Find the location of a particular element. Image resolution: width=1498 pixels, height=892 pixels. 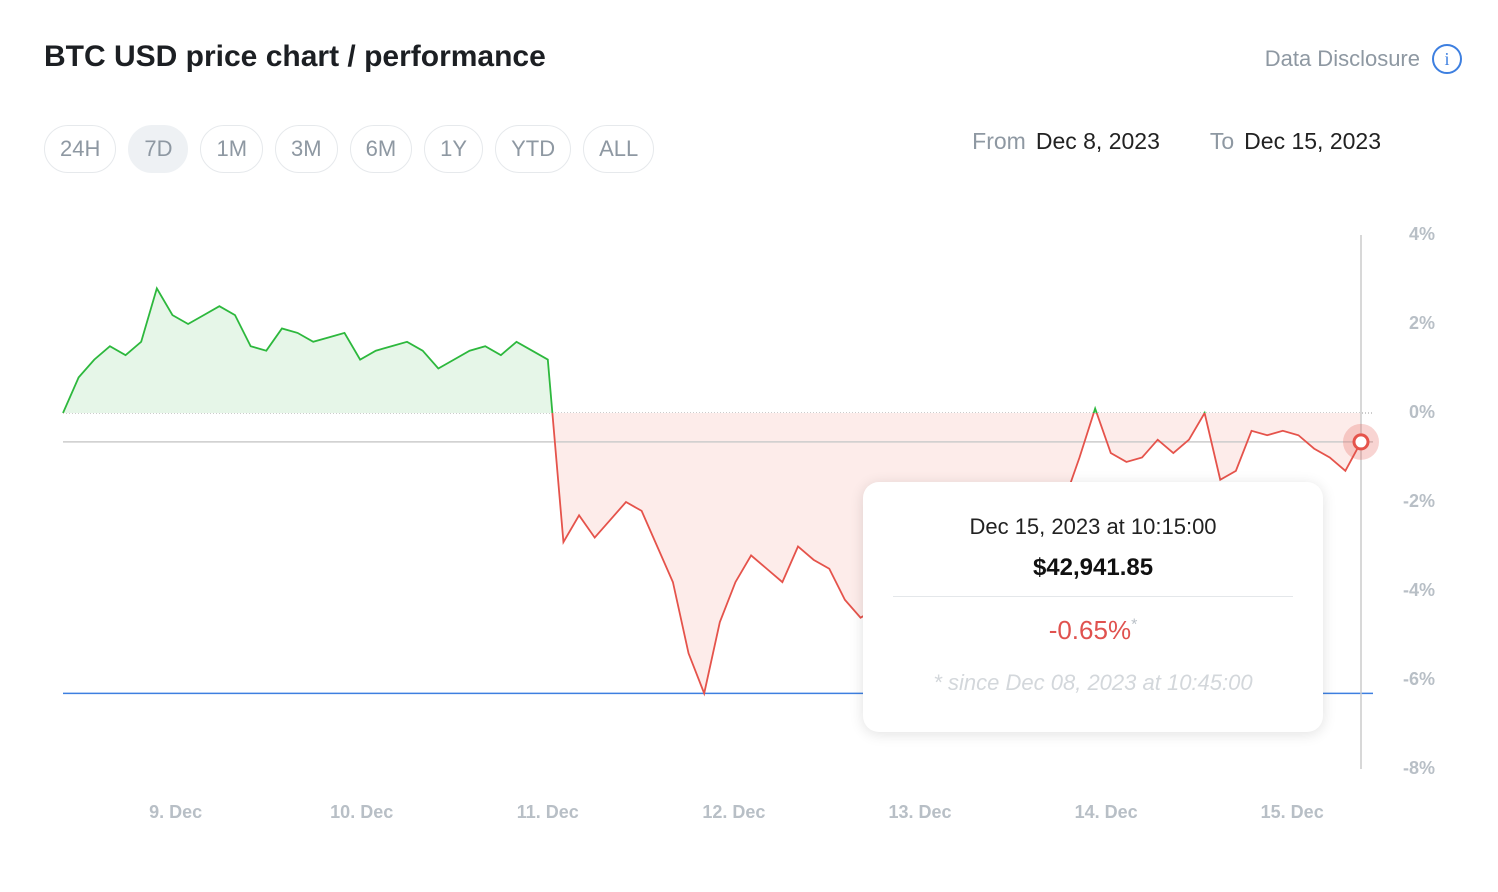

from-date: Dec 8, 2023 is located at coordinates (1097, 141).